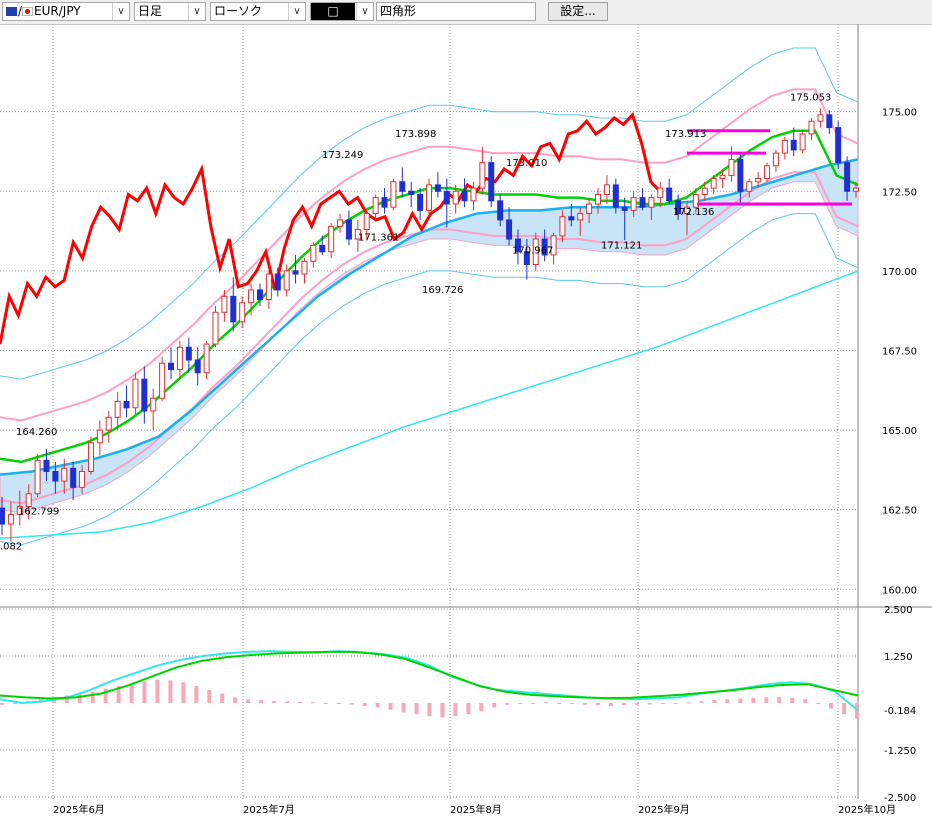 The height and width of the screenshot is (817, 932). I want to click on timeframe-label: 日足, so click(150, 11).